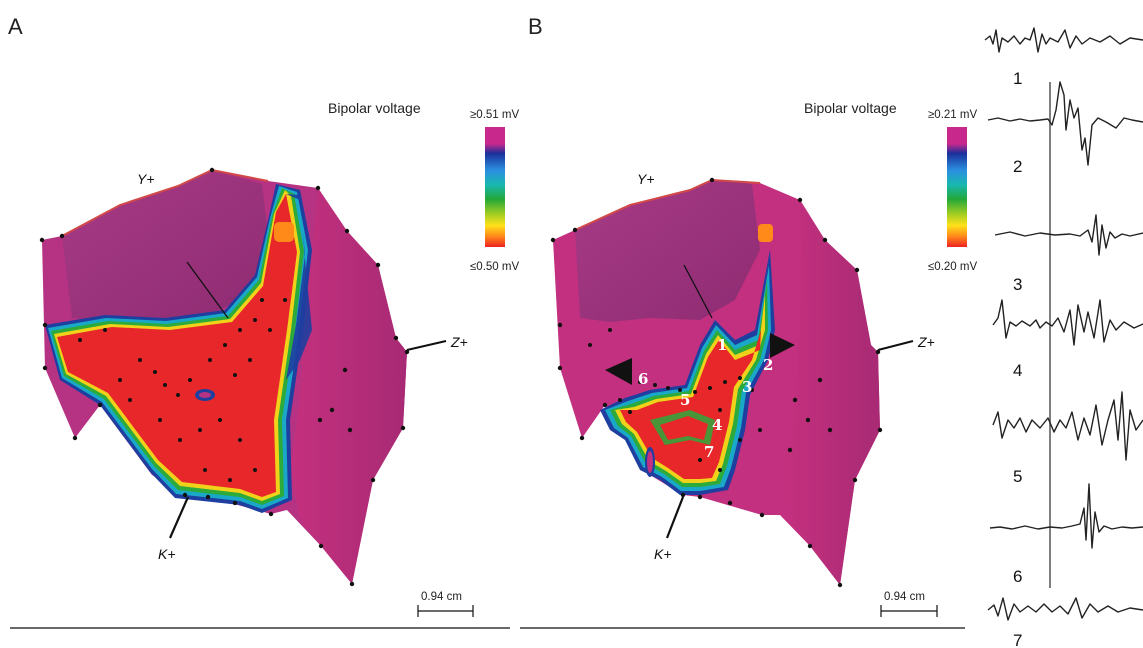 The image size is (1143, 648). I want to click on electrogram-column: 1 2 3 4 5 6 7, so click(1063, 337).